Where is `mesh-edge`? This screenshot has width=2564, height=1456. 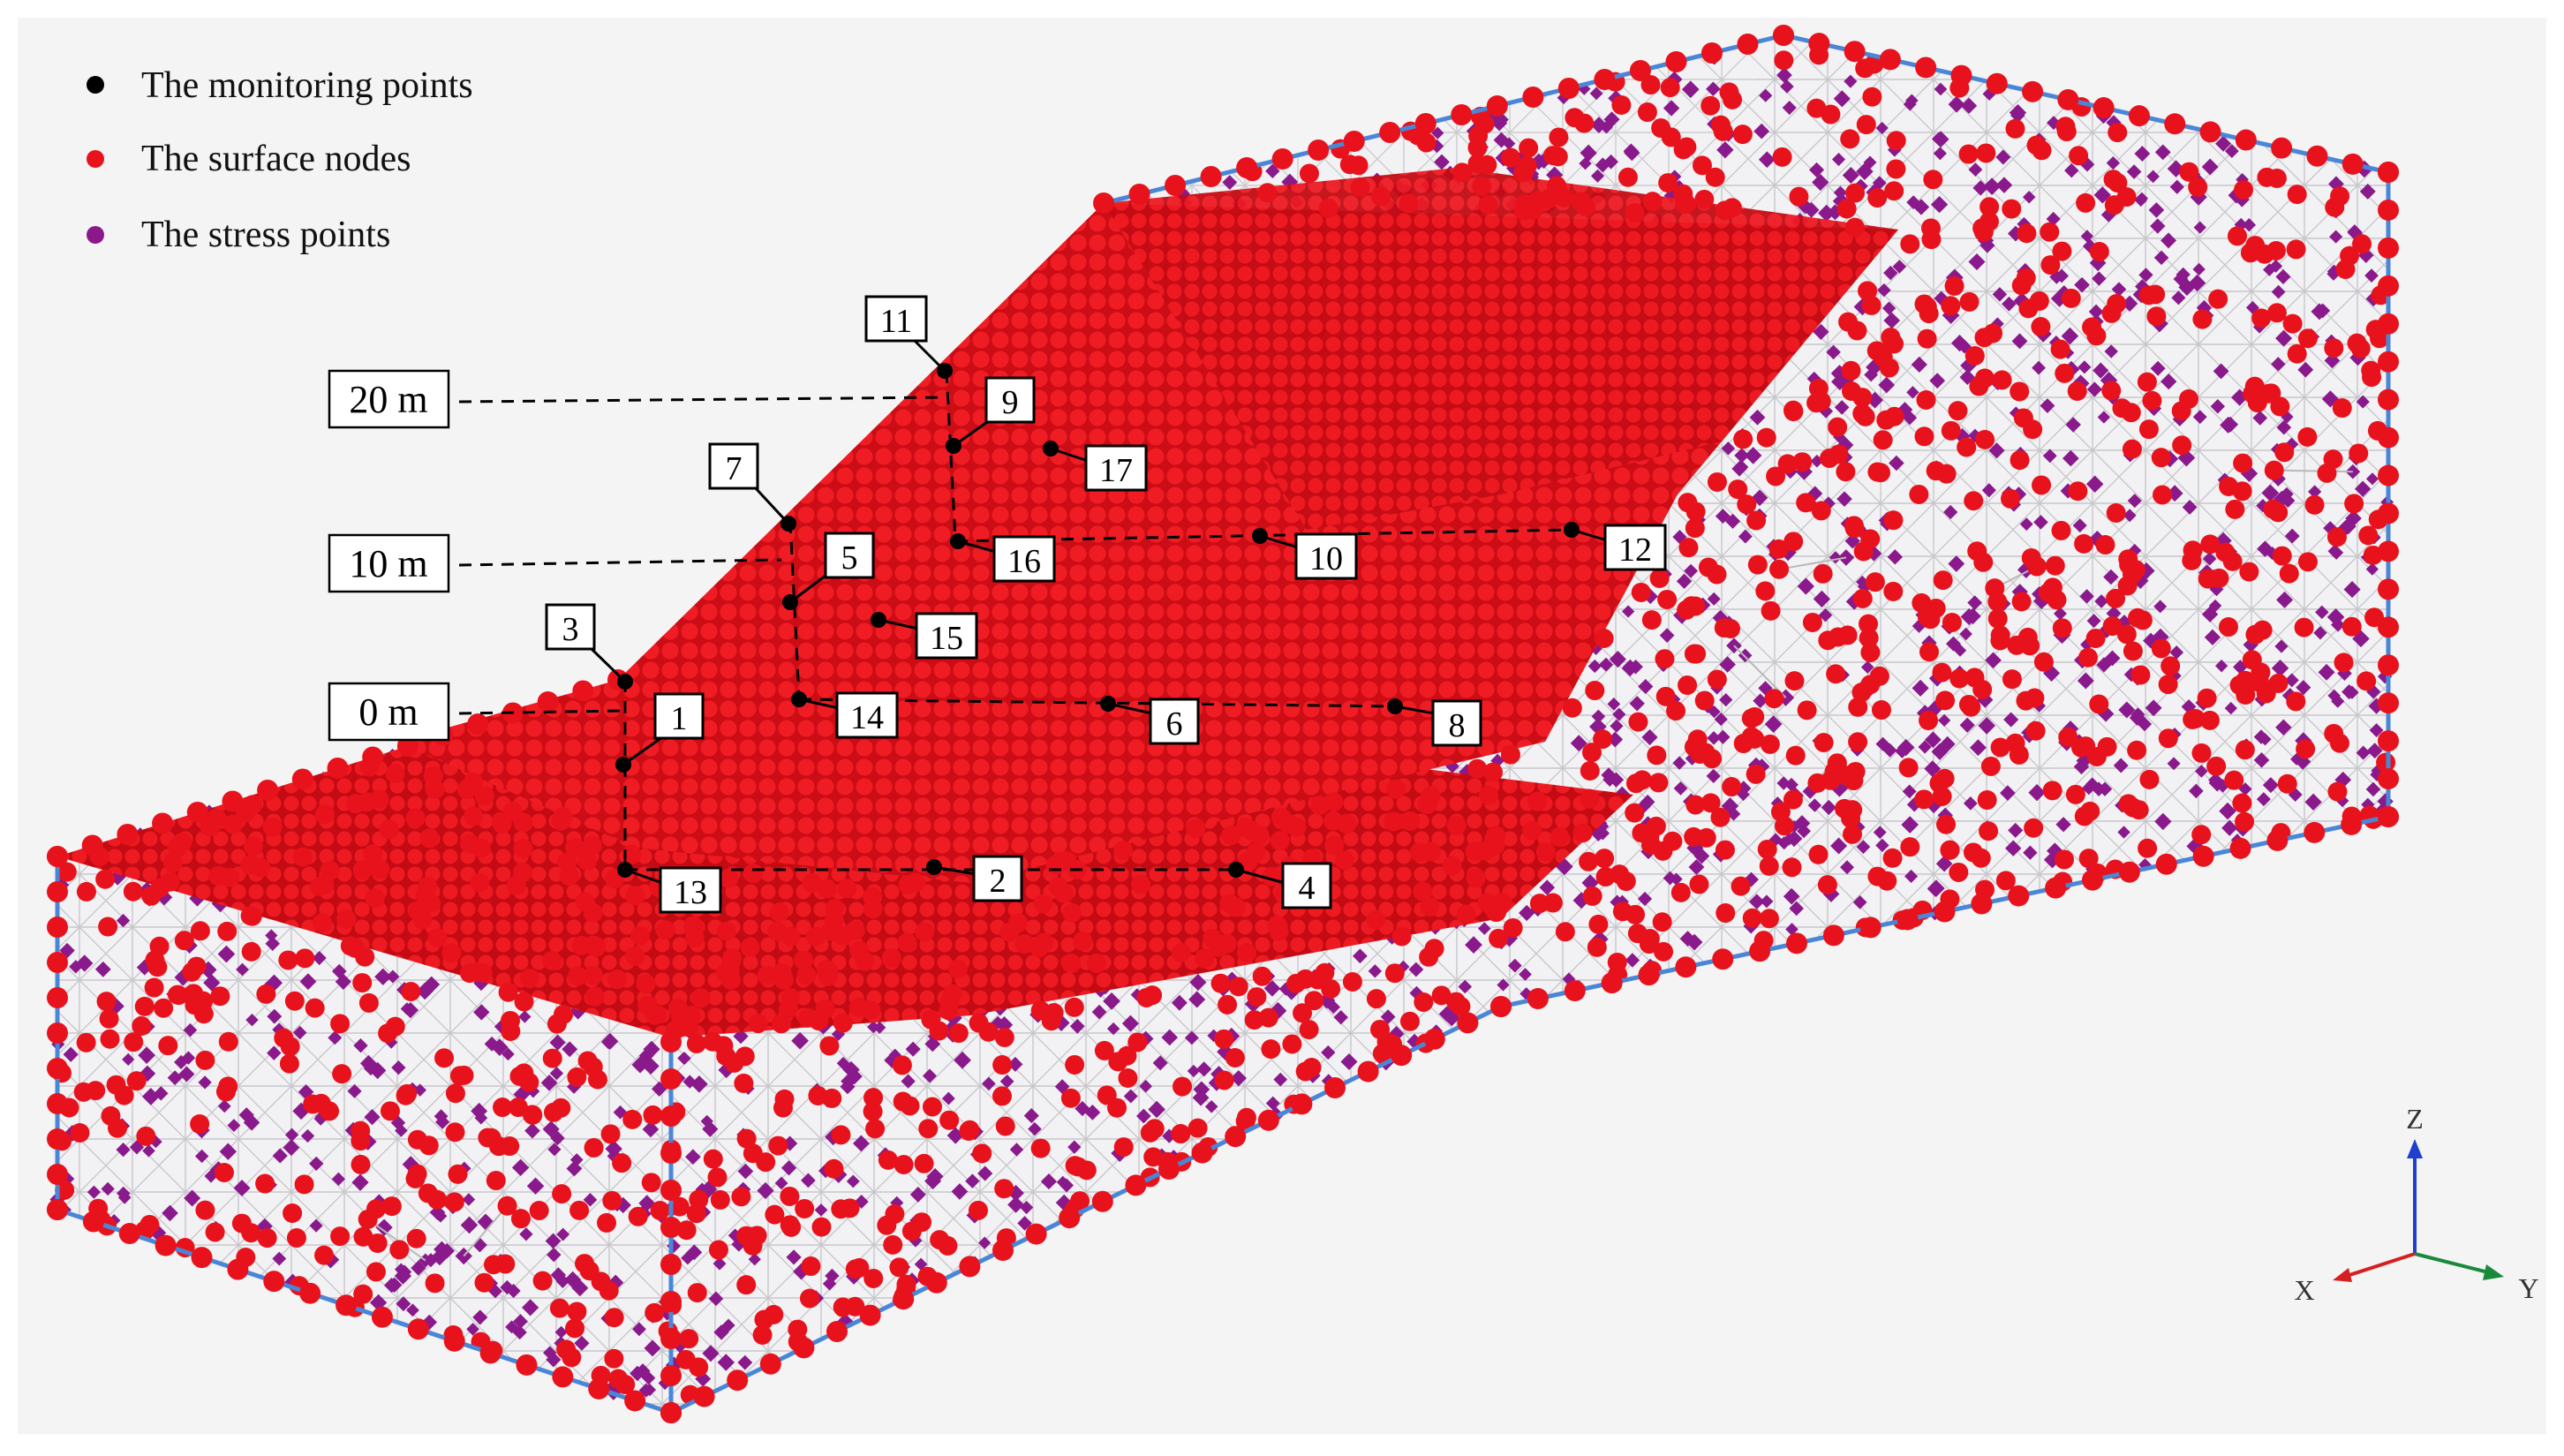
mesh-edge is located at coordinates (1760, 671).